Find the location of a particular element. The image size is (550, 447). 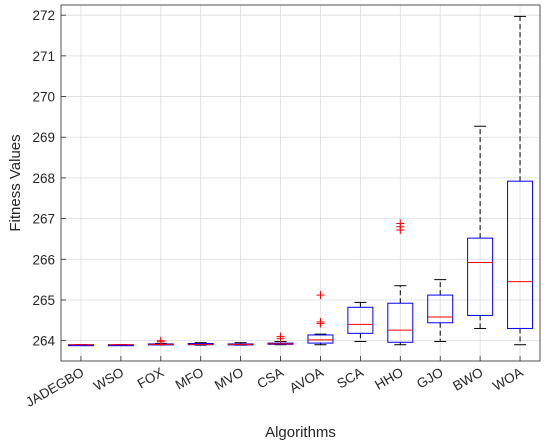

box-mfo is located at coordinates (200, 344).